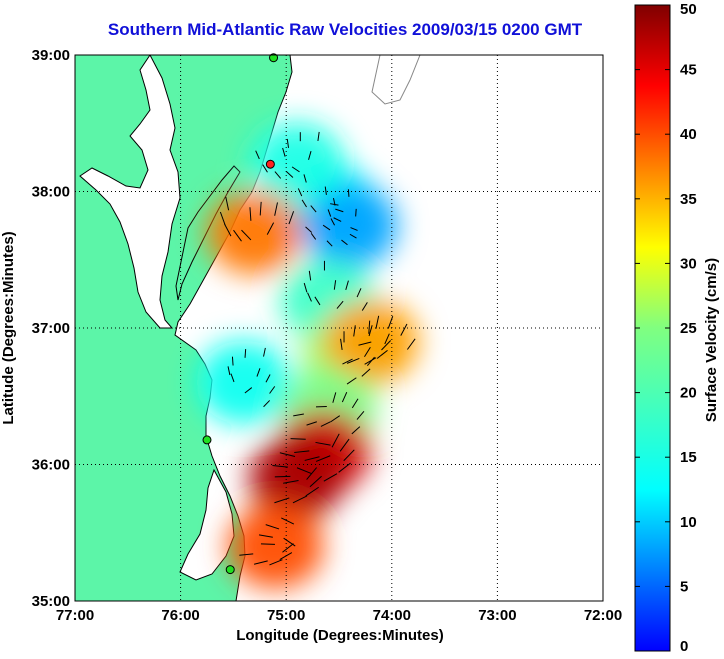  I want to click on x-tick-label: 72:00, so click(603, 615).